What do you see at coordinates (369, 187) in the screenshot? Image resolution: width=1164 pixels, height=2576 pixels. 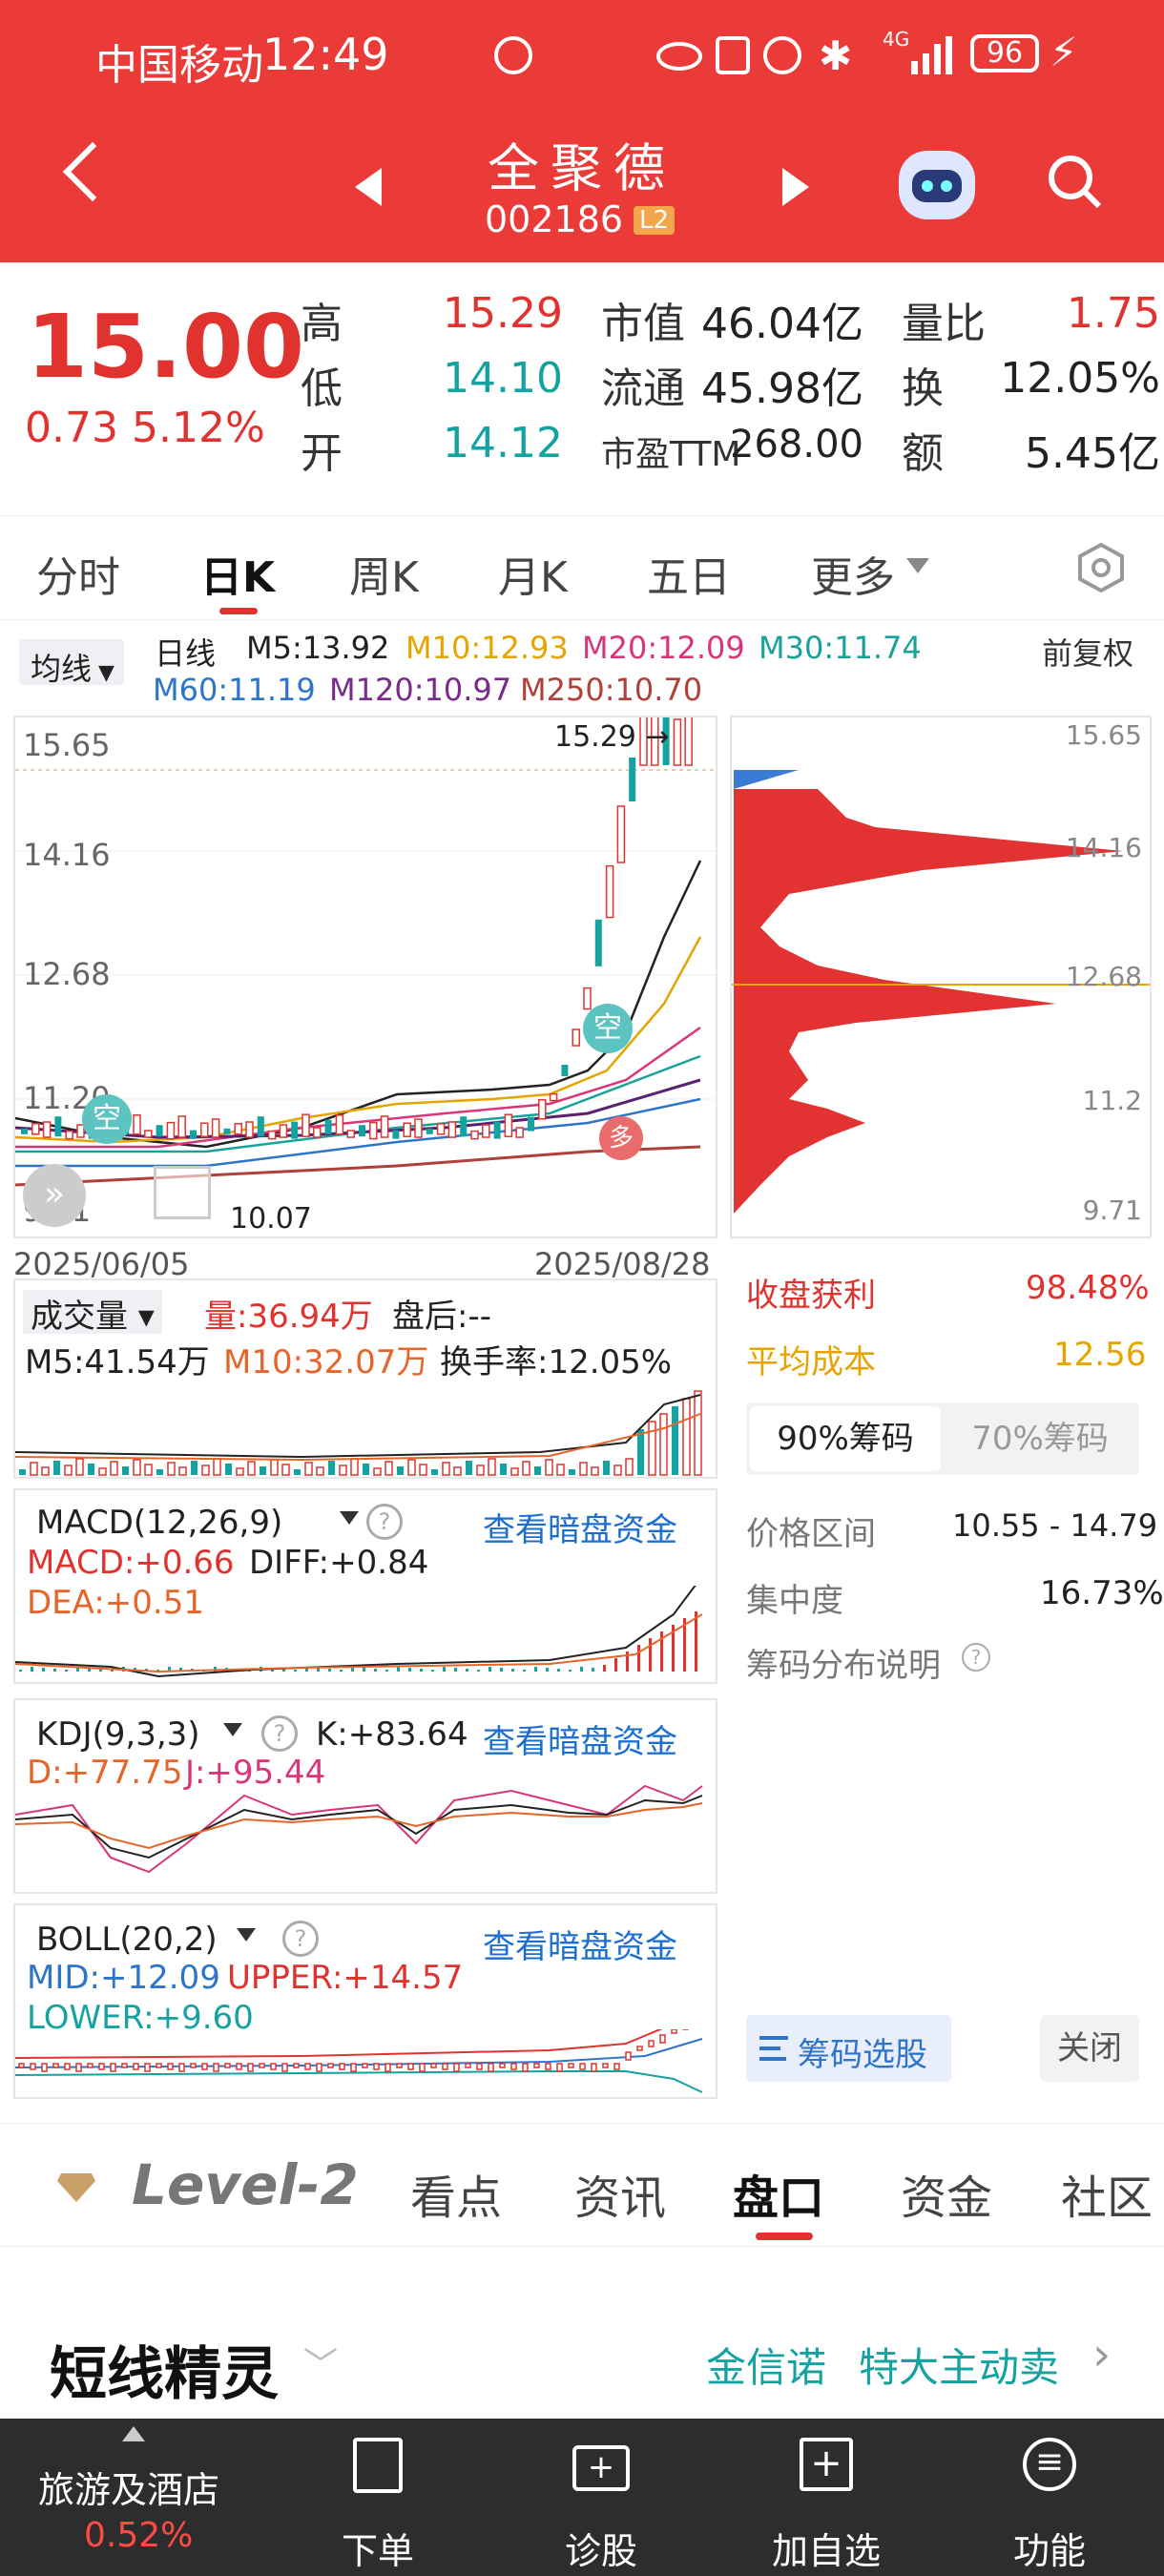 I see `prev-stock-icon` at bounding box center [369, 187].